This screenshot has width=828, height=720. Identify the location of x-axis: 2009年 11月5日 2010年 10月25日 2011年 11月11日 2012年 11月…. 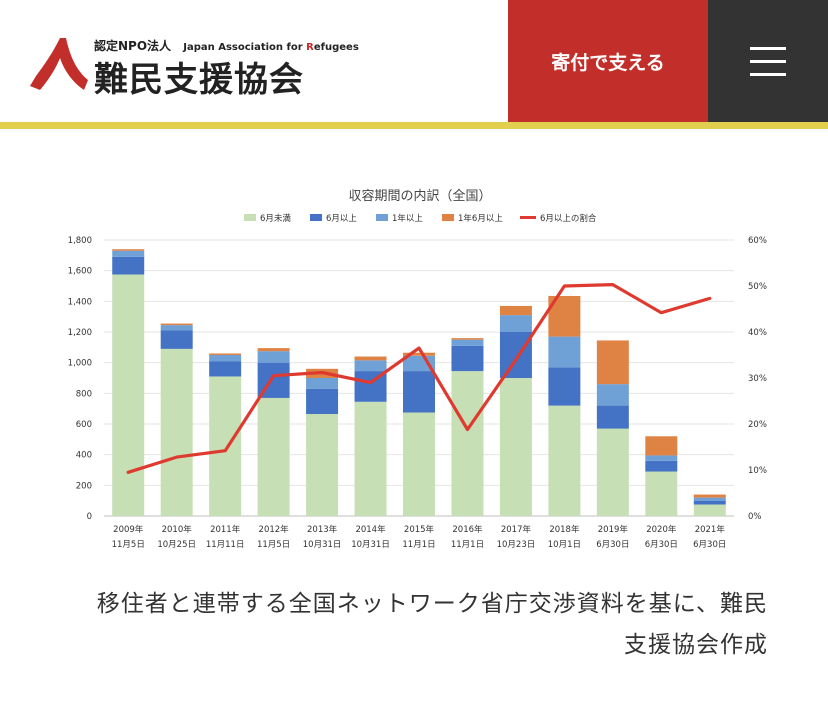
(419, 537).